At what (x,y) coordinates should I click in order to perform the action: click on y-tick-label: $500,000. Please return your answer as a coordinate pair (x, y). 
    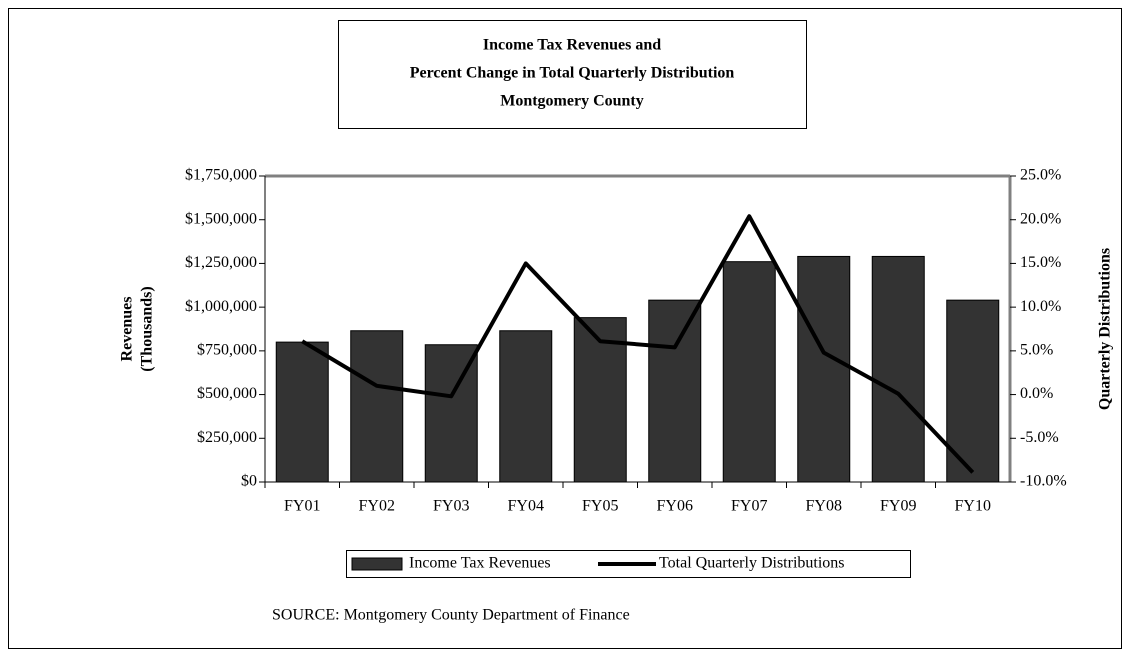
    Looking at the image, I should click on (227, 393).